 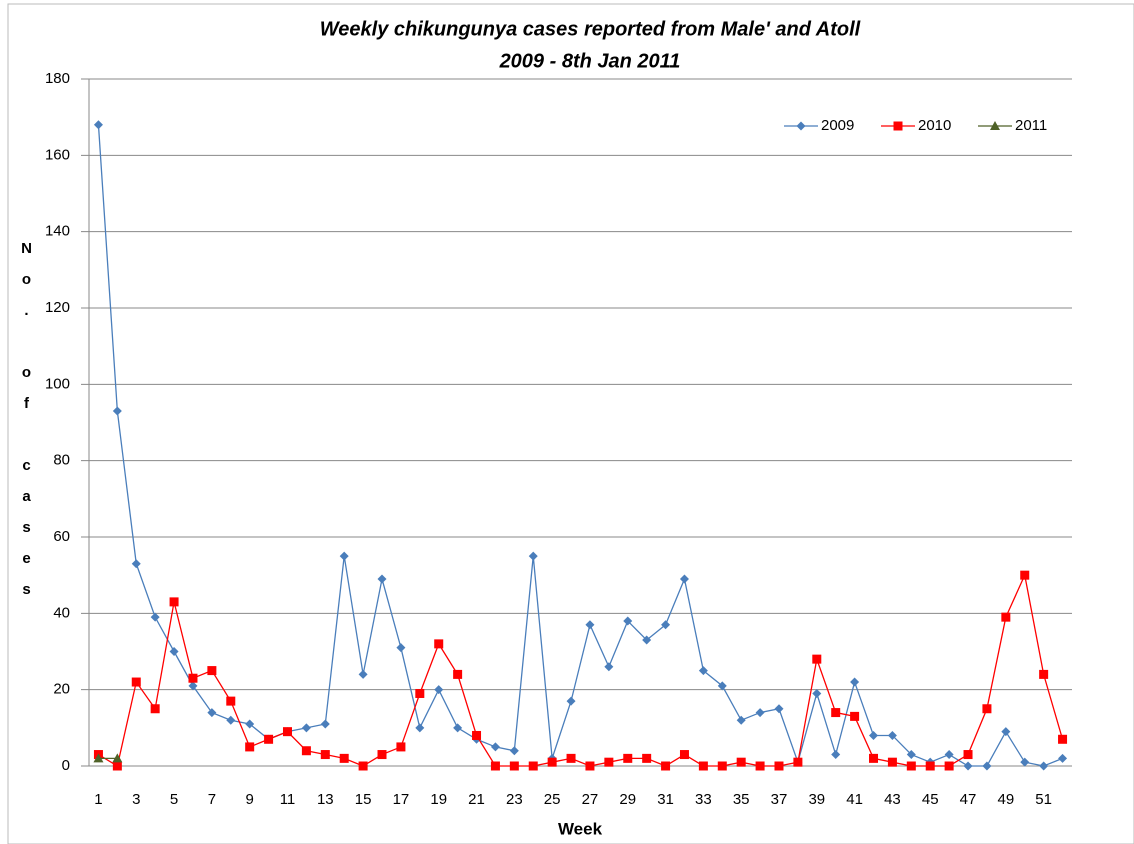 What do you see at coordinates (703, 799) in the screenshot?
I see `x-tick-label: 33` at bounding box center [703, 799].